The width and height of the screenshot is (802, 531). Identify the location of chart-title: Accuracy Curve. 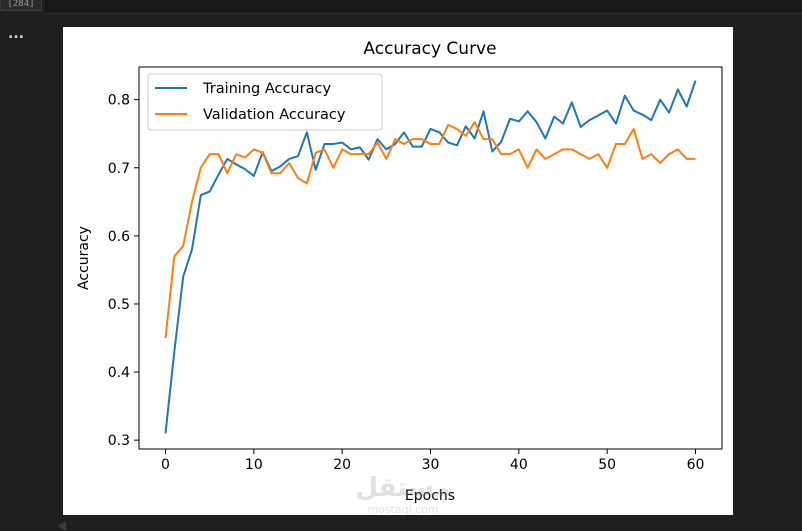
(429, 49).